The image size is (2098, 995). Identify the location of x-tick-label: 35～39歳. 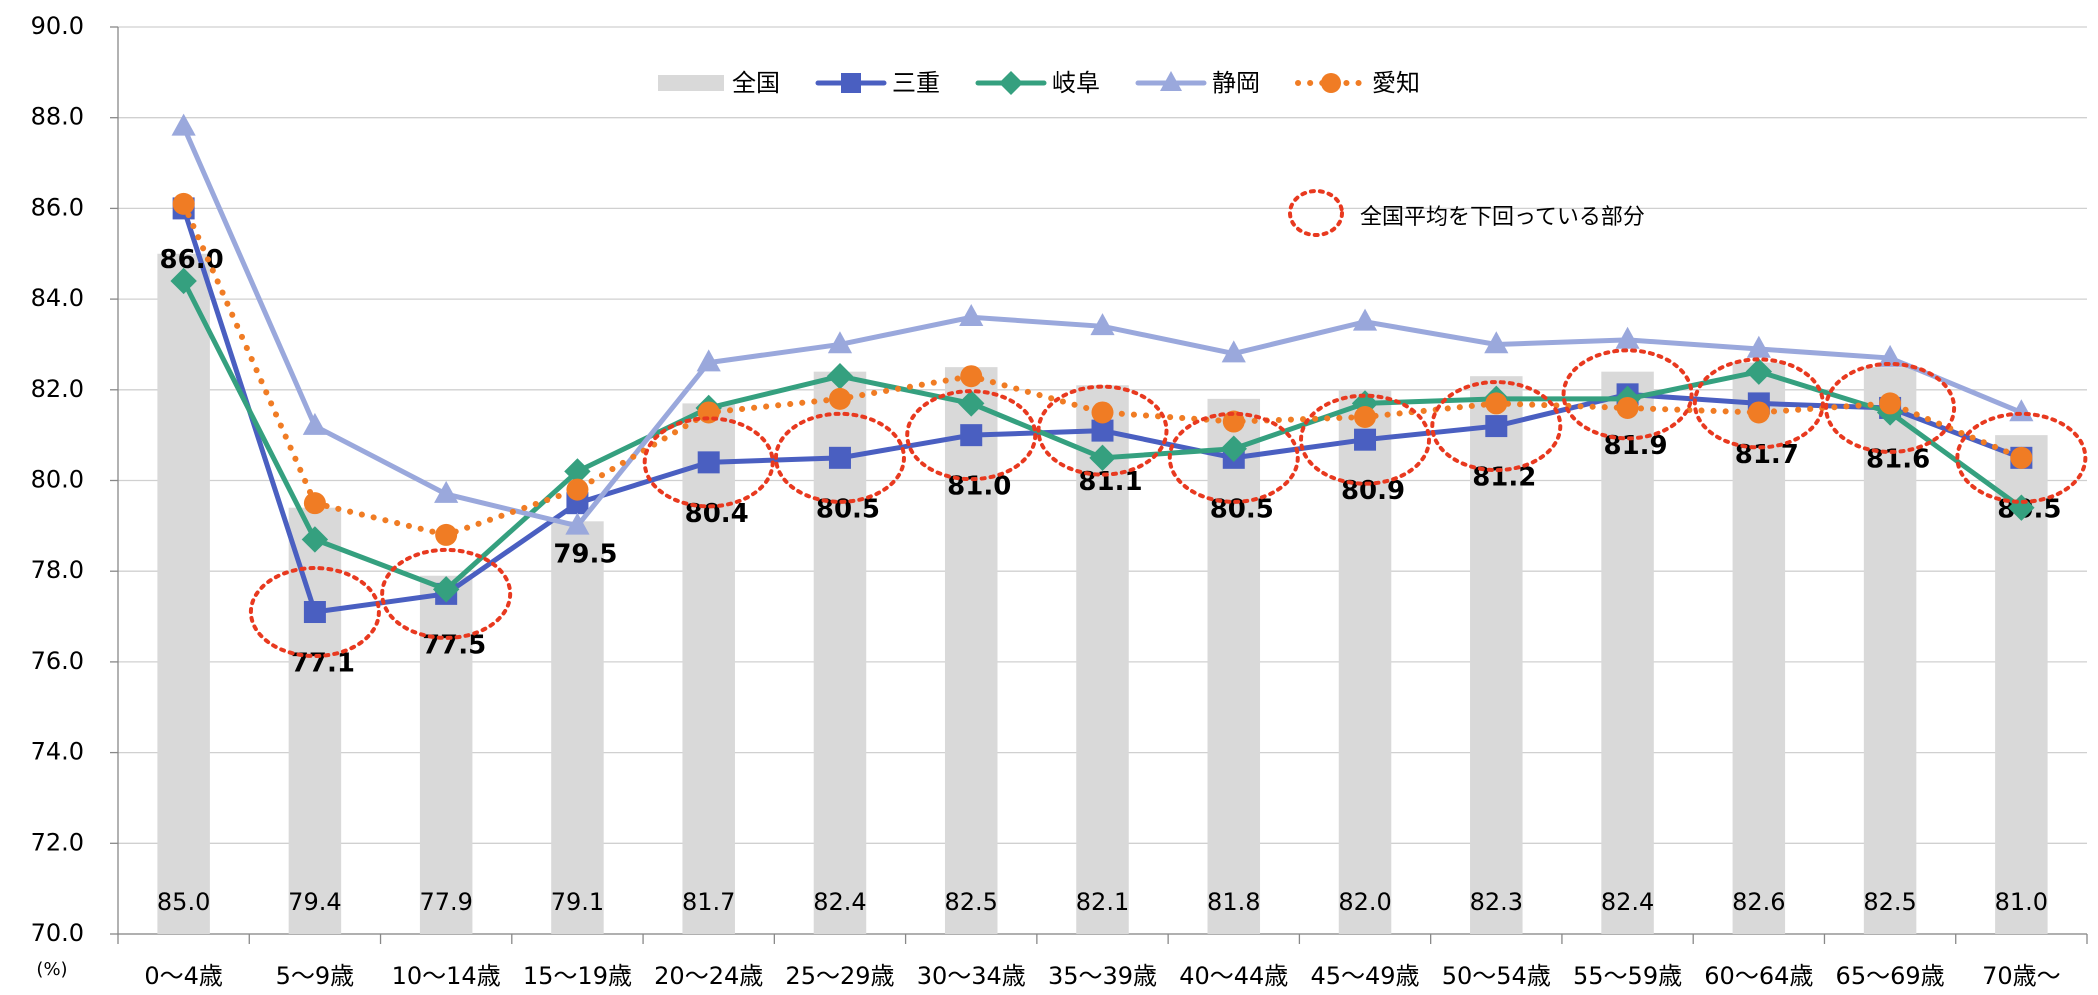
(1102, 976).